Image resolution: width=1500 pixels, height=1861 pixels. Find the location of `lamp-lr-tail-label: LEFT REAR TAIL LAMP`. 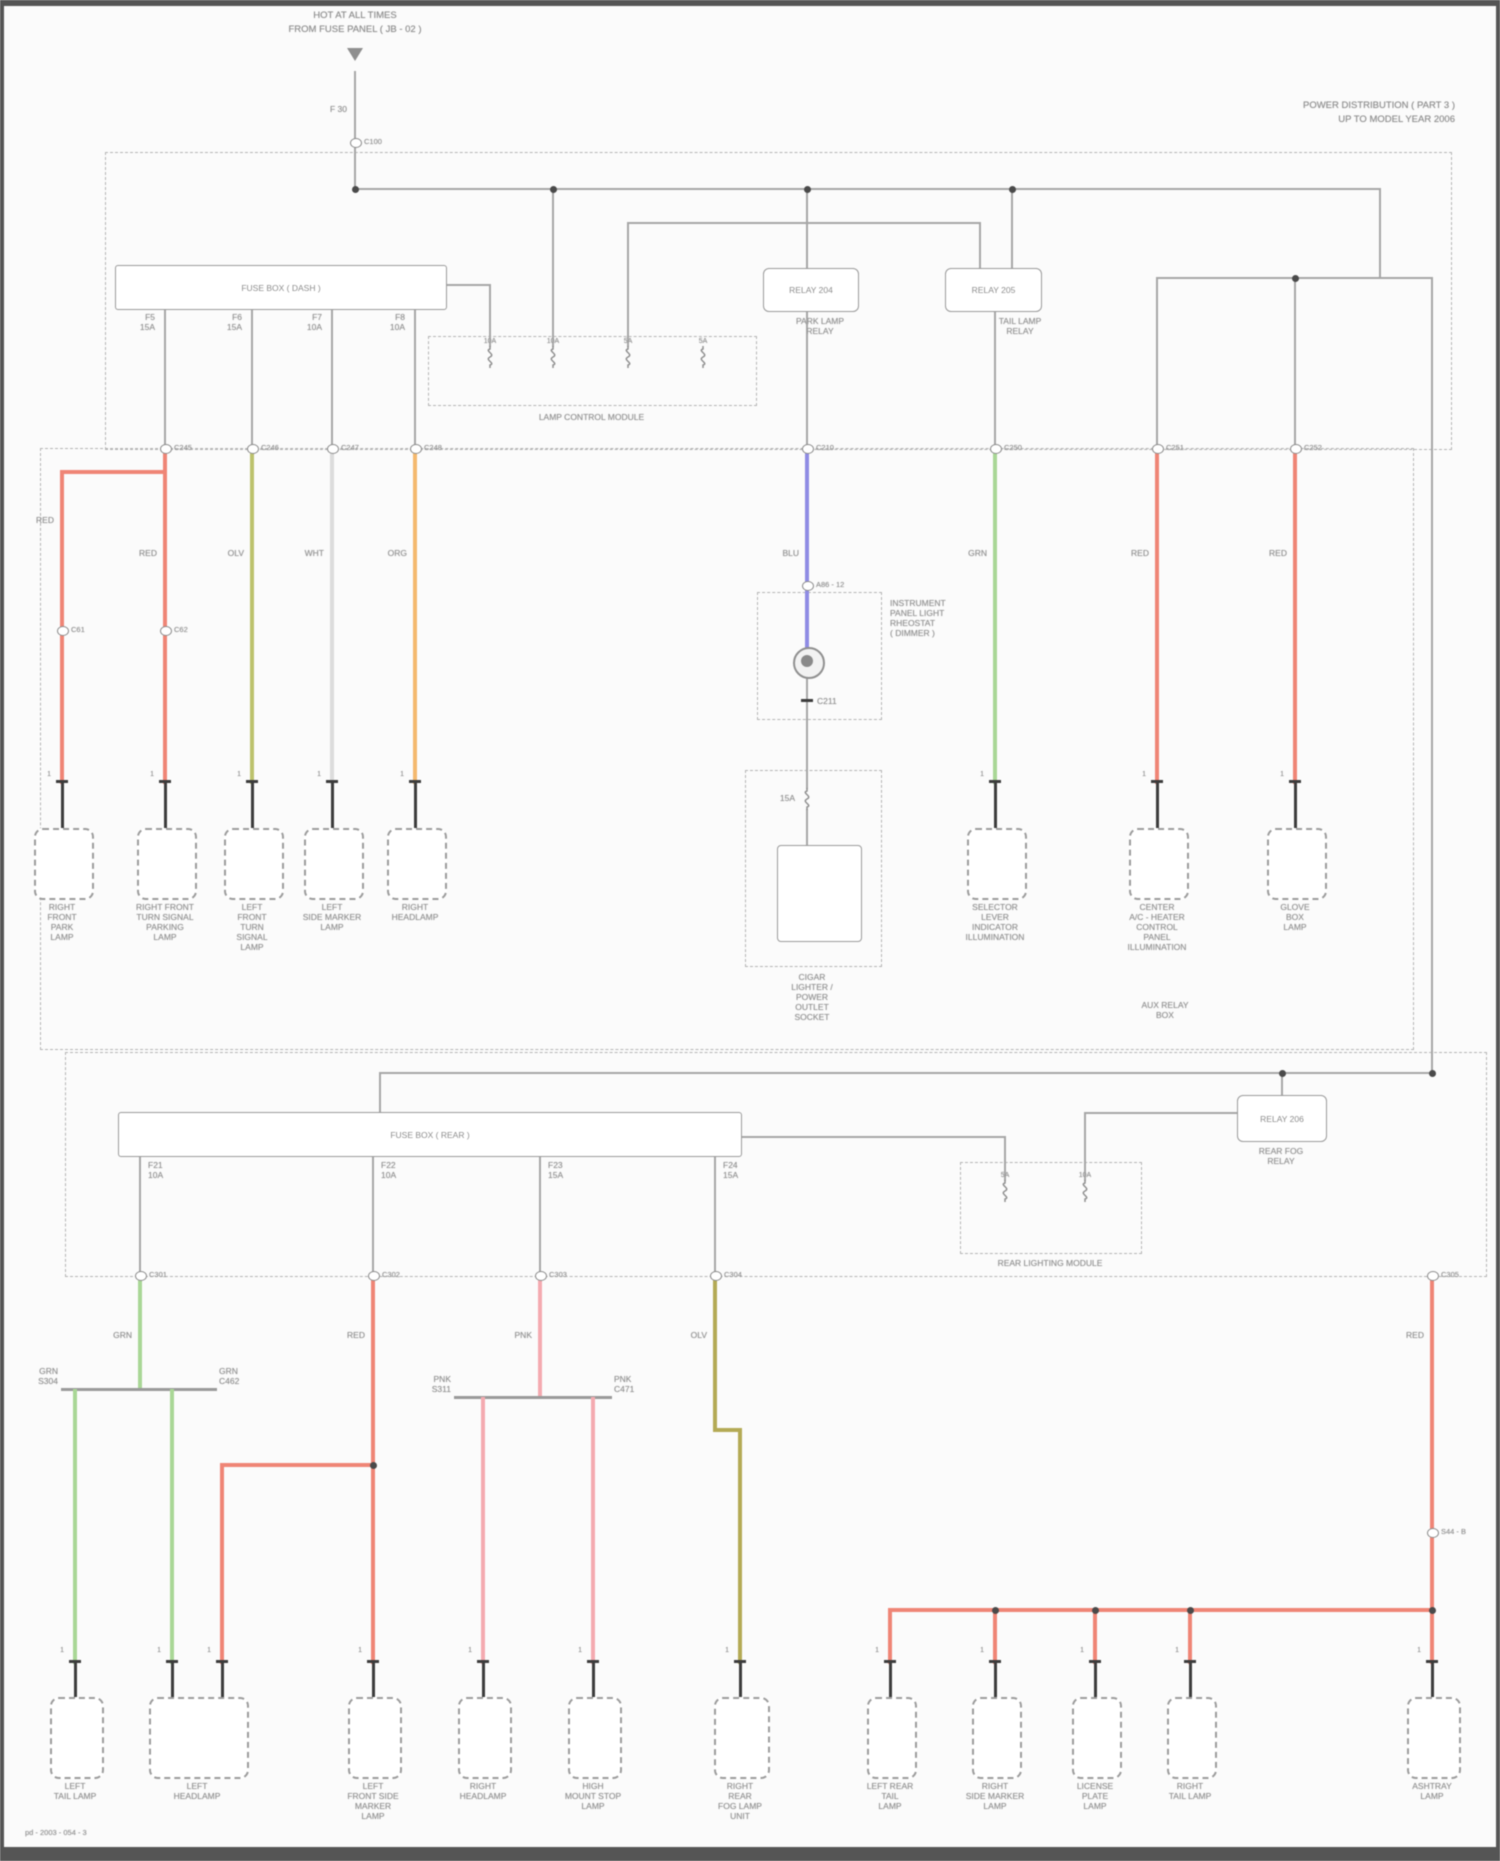

lamp-lr-tail-label: LEFT REAR TAIL LAMP is located at coordinates (890, 1796).